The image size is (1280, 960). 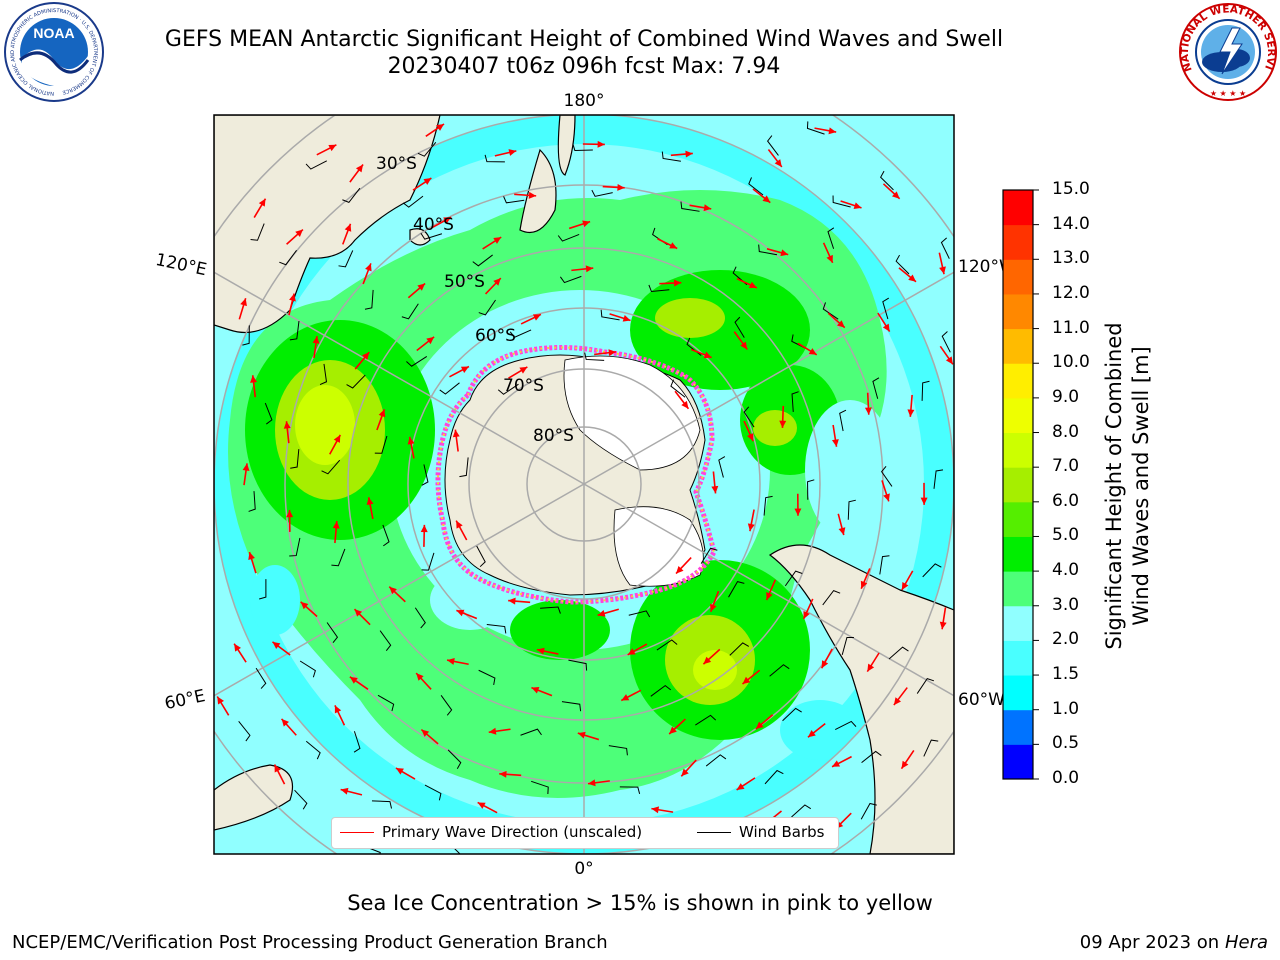 What do you see at coordinates (576, 475) in the screenshot?
I see `sea-ice-edge-yellow` at bounding box center [576, 475].